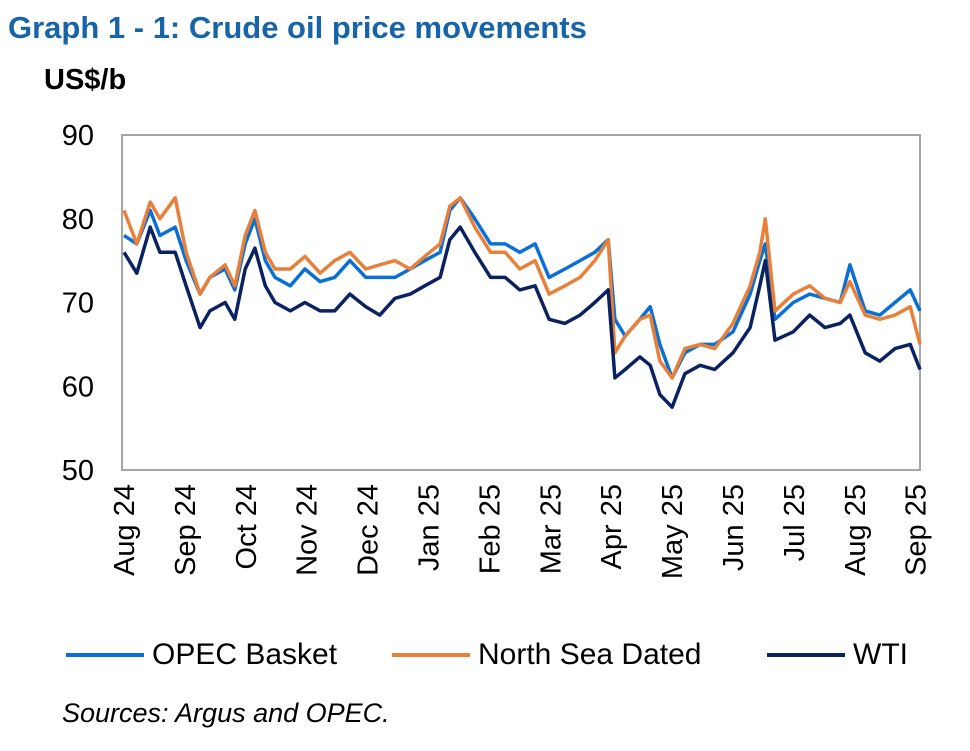 This screenshot has height=751, width=970. Describe the element at coordinates (297, 27) in the screenshot. I see `chart-title: Graph 1 - 1: Crude oil price movements` at that location.